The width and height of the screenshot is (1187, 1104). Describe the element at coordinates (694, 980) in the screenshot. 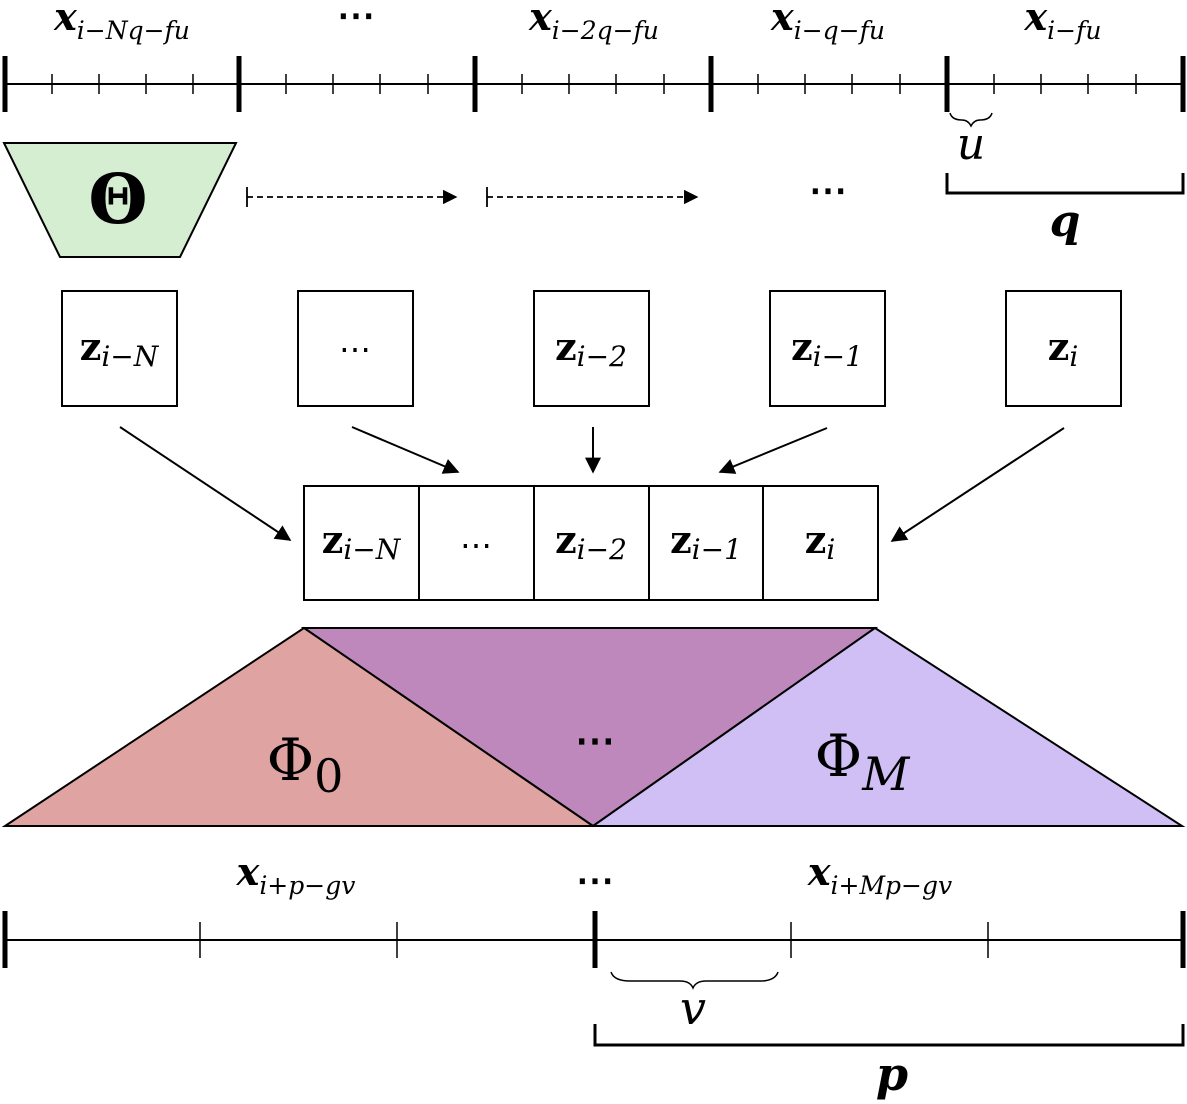

I see `v-brace` at that location.